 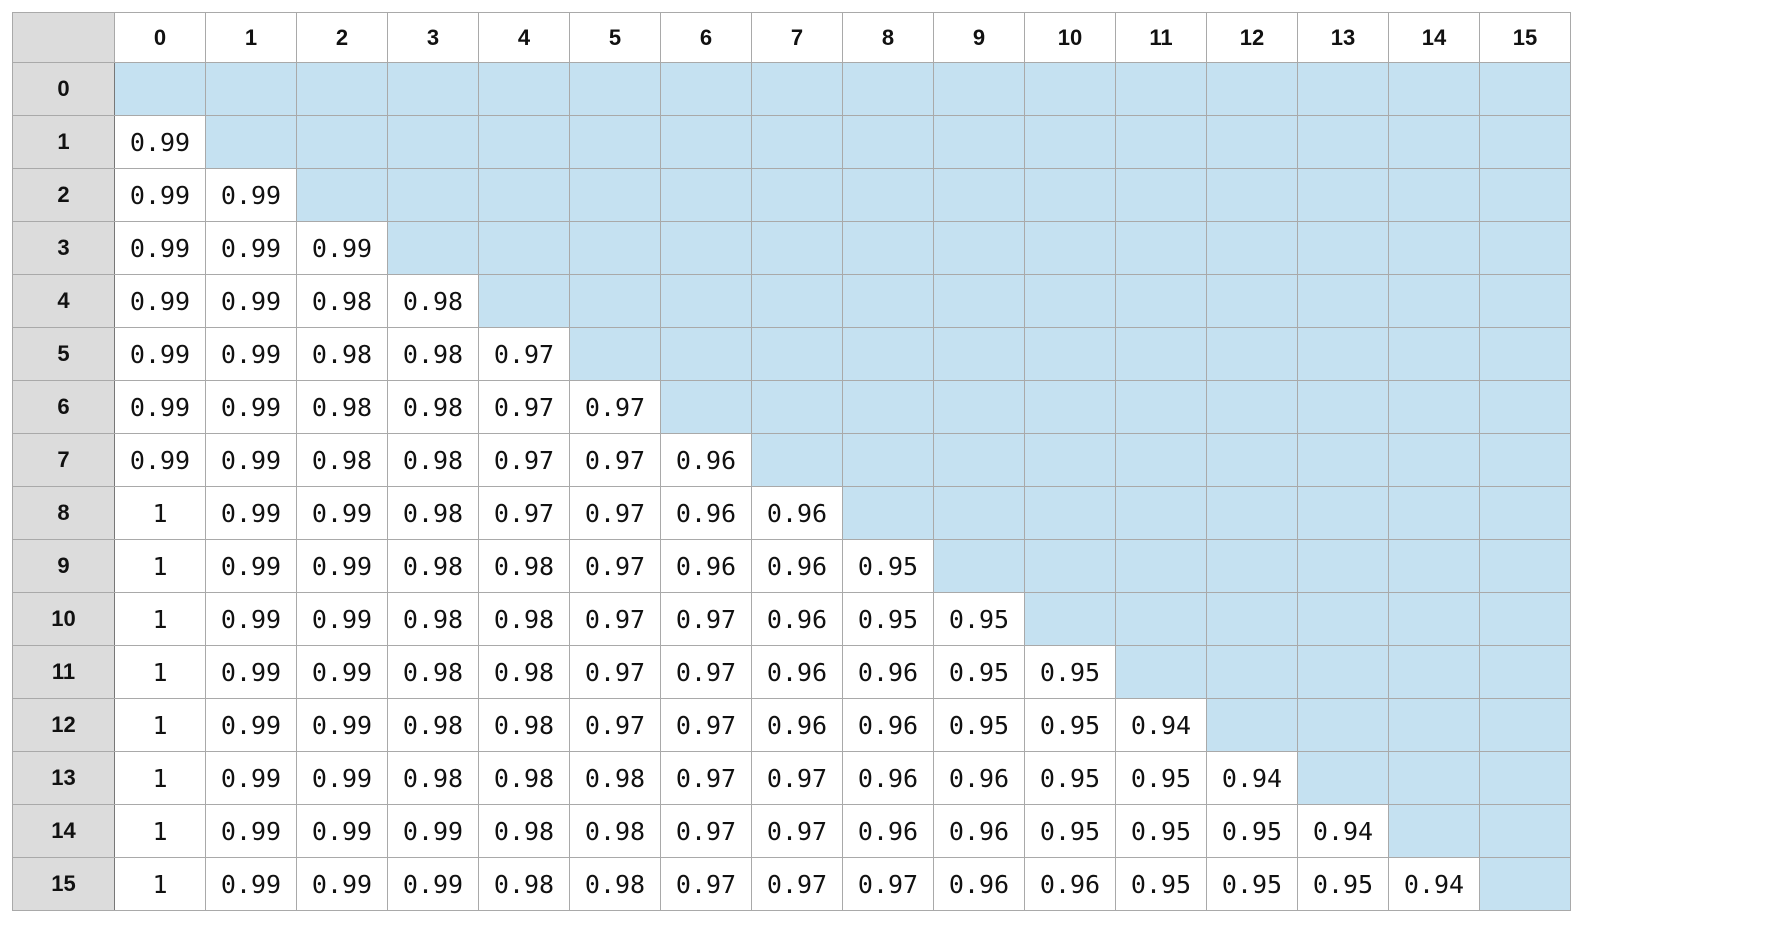 I want to click on matrix-cell-14-6: 0.97, so click(x=706, y=831).